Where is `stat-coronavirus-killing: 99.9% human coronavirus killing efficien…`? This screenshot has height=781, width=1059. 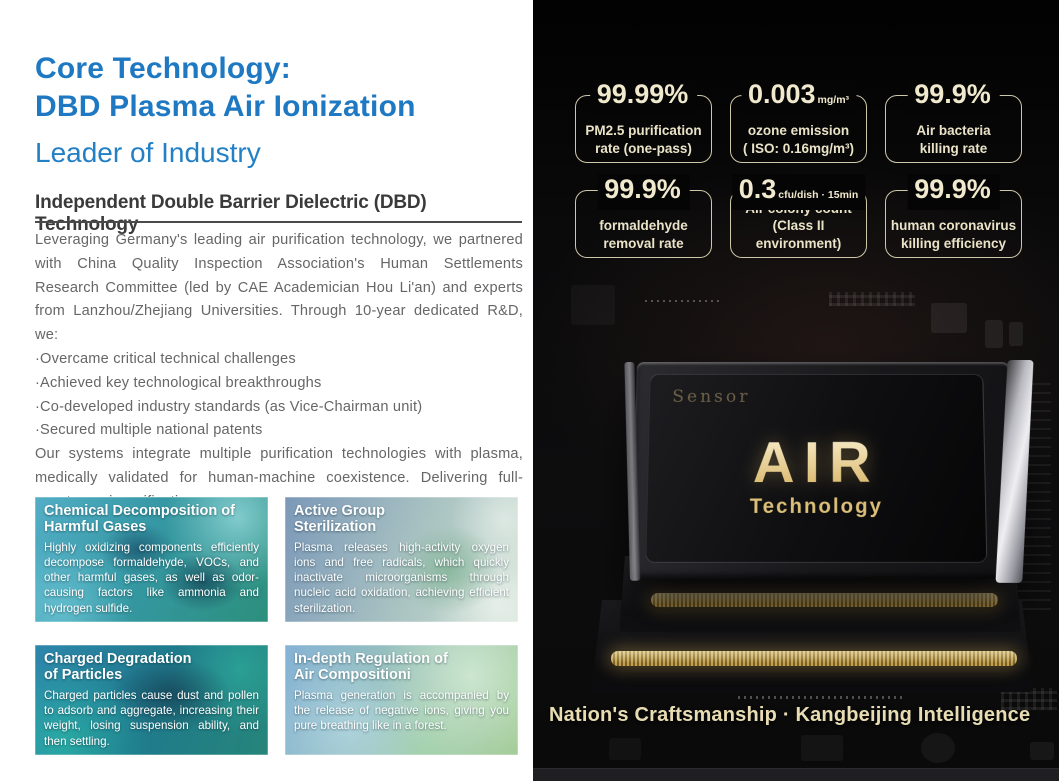 stat-coronavirus-killing: 99.9% human coronavirus killing efficien… is located at coordinates (953, 216).